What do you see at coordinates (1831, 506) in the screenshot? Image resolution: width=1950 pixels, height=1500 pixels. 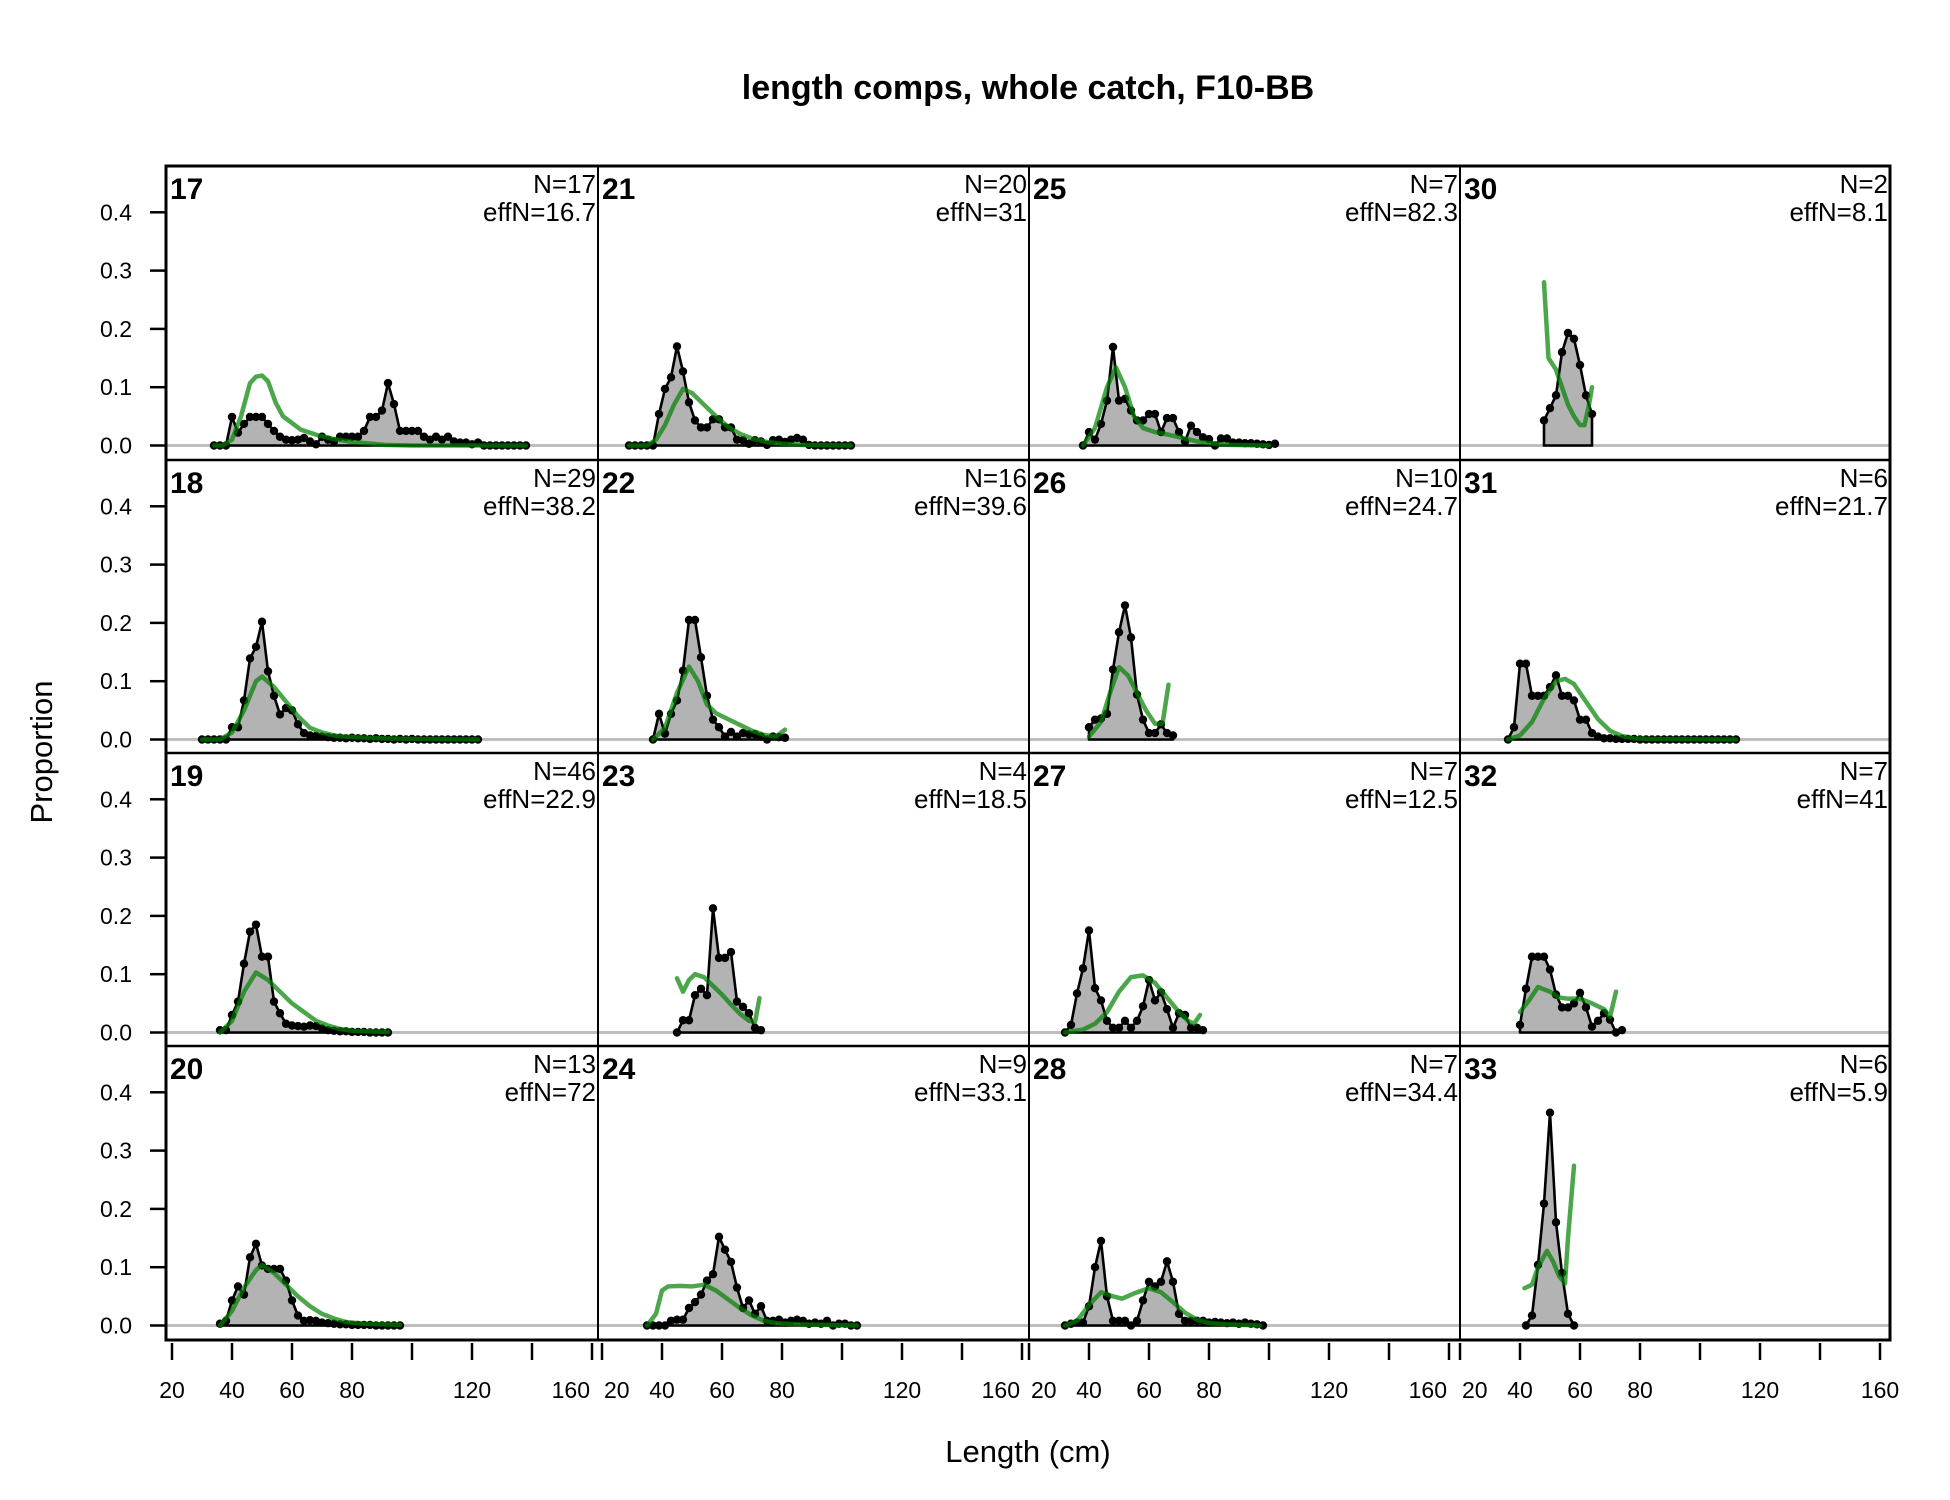 I see `panel-effn-label: effN=21.7` at bounding box center [1831, 506].